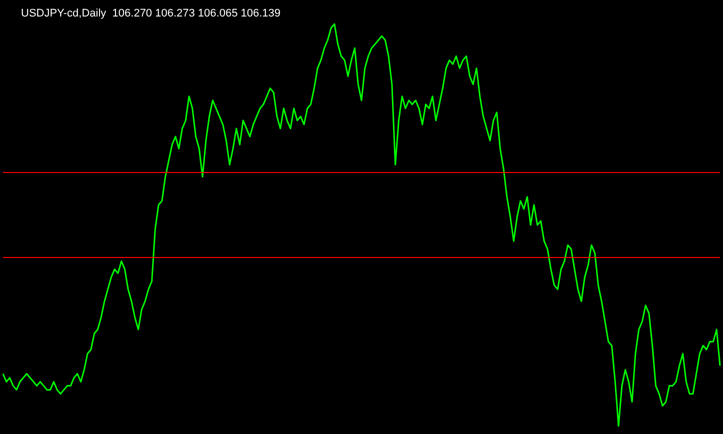 The height and width of the screenshot is (434, 723). I want to click on chart-title: USDJPY-cd,Daily 106.270 106.273 106.065 106.139, so click(151, 14).